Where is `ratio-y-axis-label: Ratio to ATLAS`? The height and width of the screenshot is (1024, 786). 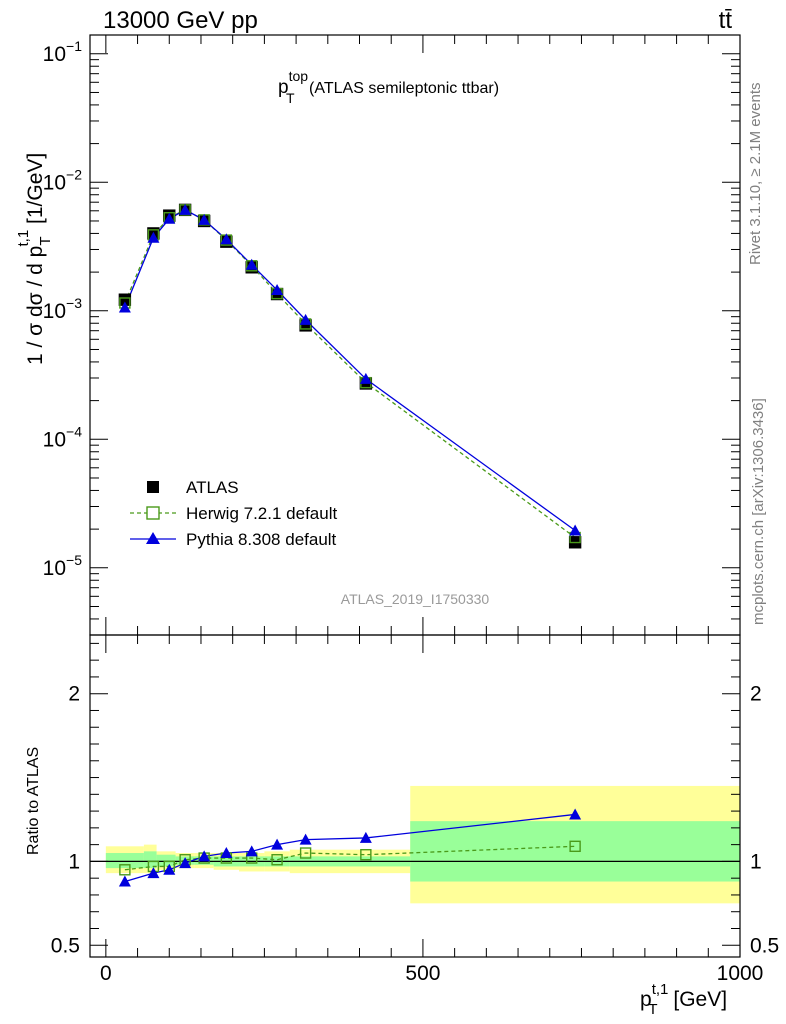 ratio-y-axis-label: Ratio to ATLAS is located at coordinates (33, 801).